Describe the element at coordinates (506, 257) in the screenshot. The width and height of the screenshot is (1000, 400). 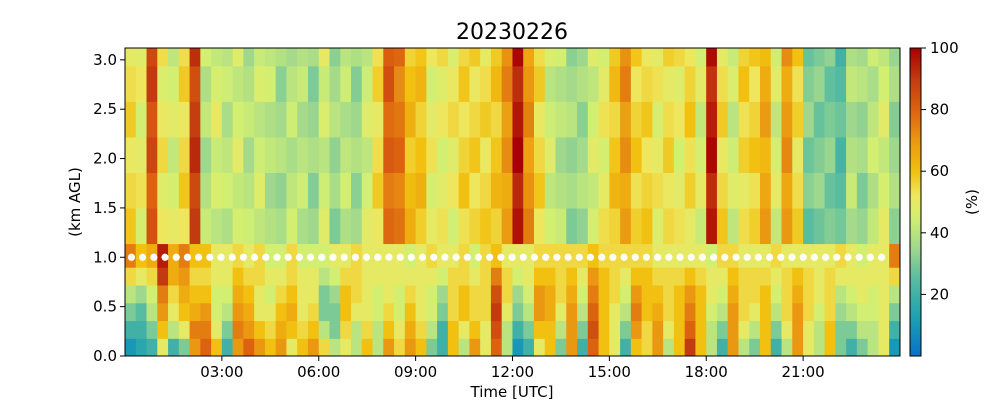
I see `marker-layer` at that location.